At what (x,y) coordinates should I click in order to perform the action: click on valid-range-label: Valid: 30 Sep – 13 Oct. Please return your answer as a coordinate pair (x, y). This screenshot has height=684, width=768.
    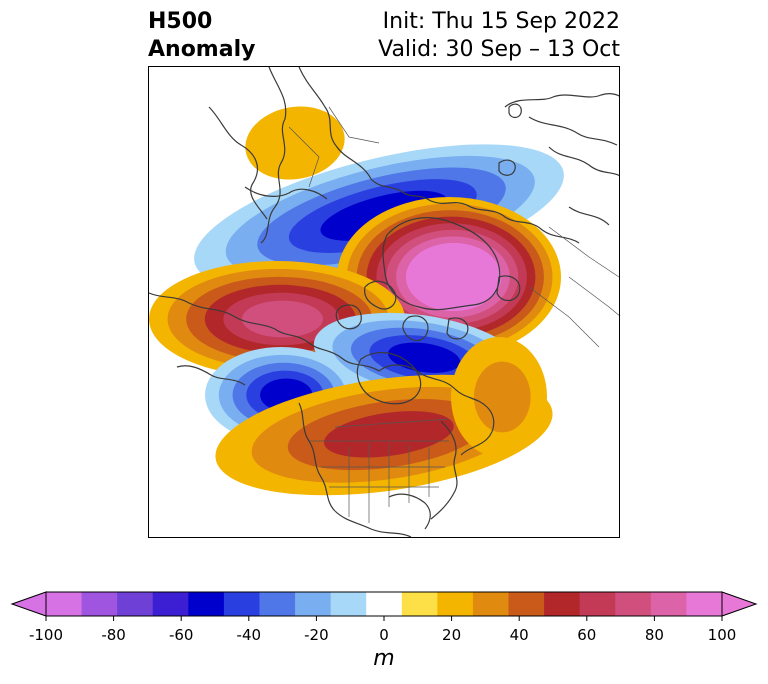
    Looking at the image, I should click on (499, 49).